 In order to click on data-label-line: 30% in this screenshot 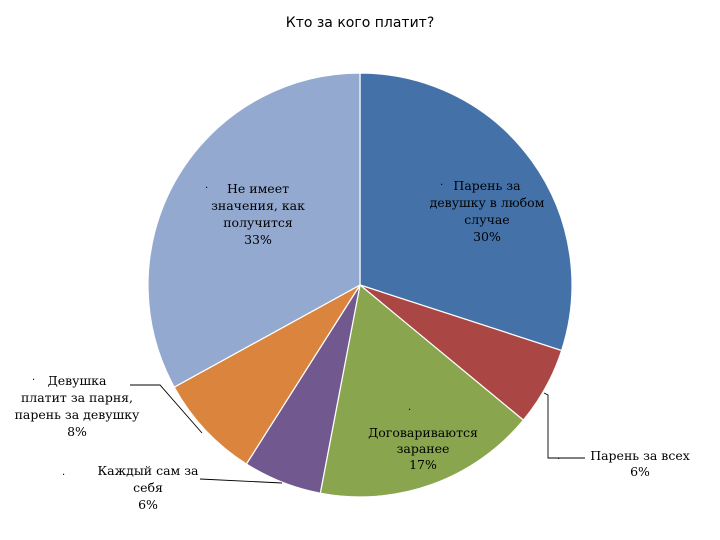, I will do `click(487, 236)`.